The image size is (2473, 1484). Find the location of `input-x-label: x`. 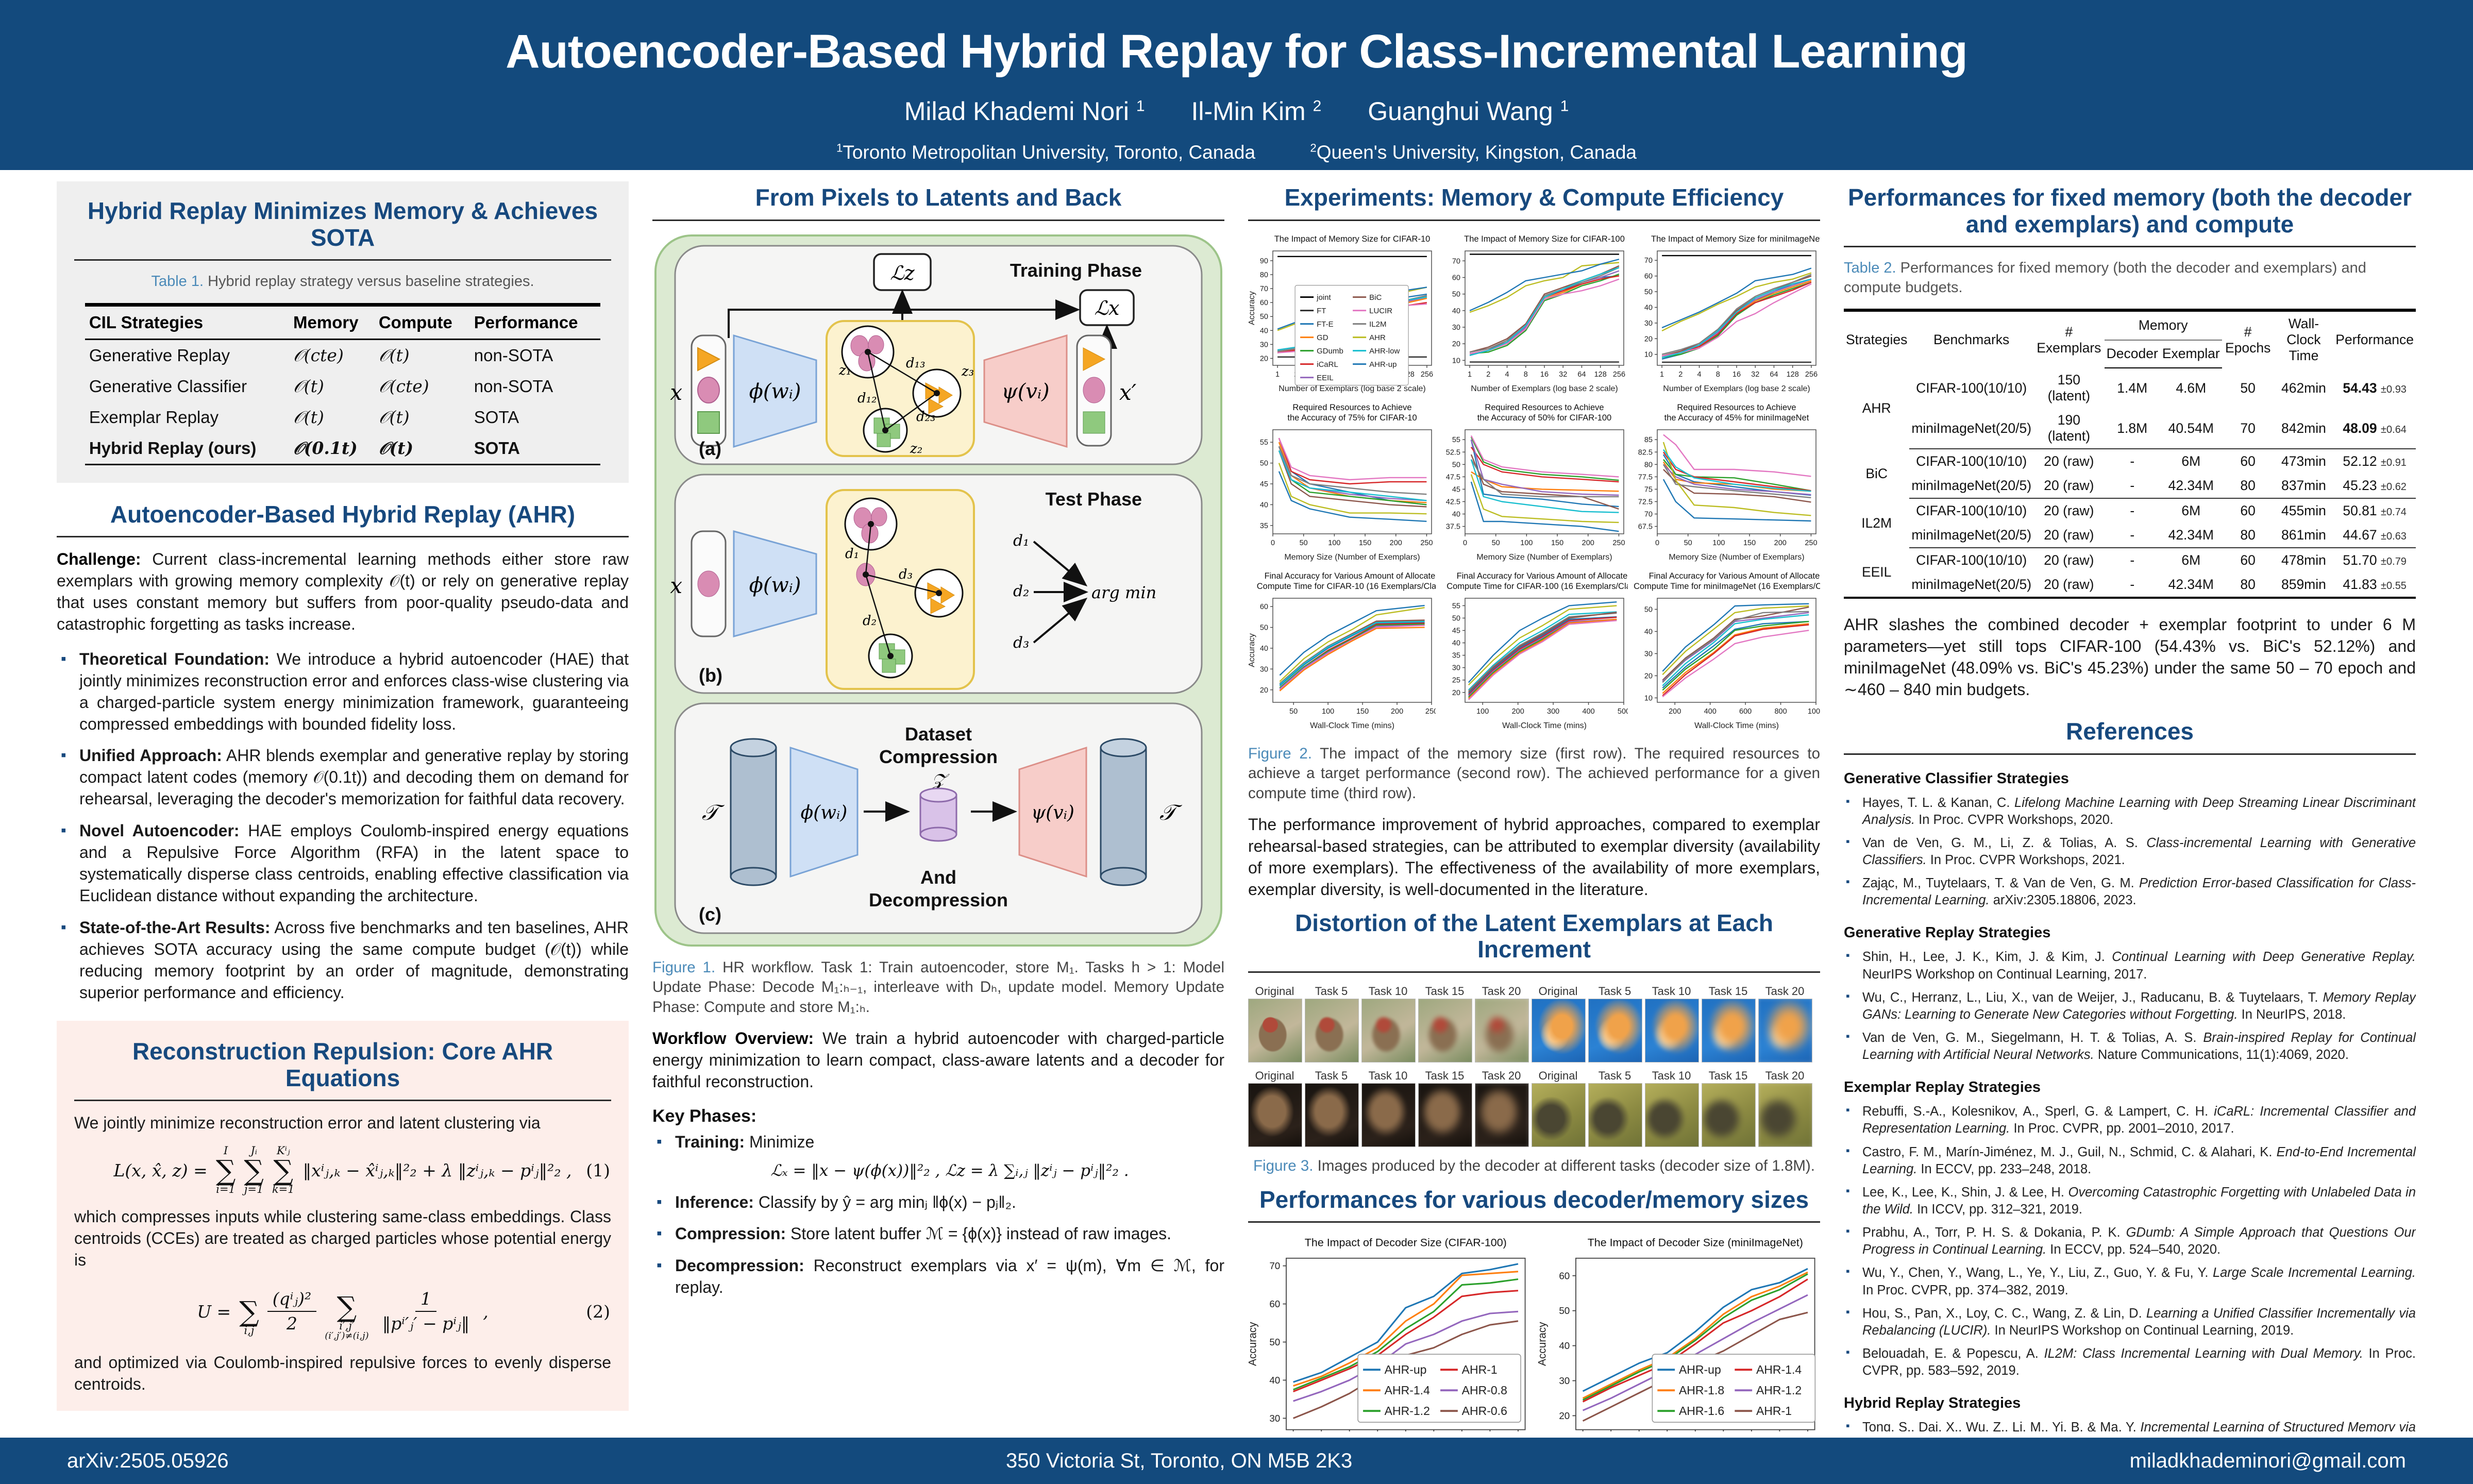

input-x-label: x is located at coordinates (676, 392).